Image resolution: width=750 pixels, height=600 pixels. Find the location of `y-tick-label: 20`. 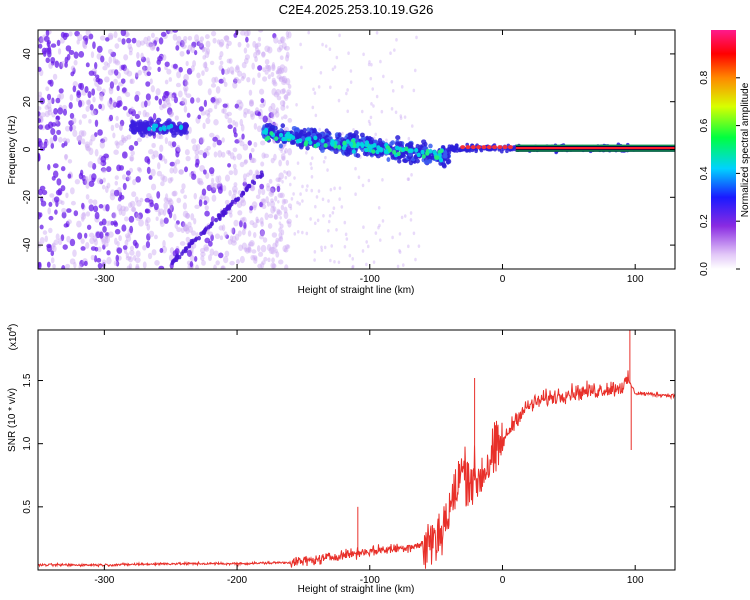

y-tick-label: 20 is located at coordinates (27, 102).